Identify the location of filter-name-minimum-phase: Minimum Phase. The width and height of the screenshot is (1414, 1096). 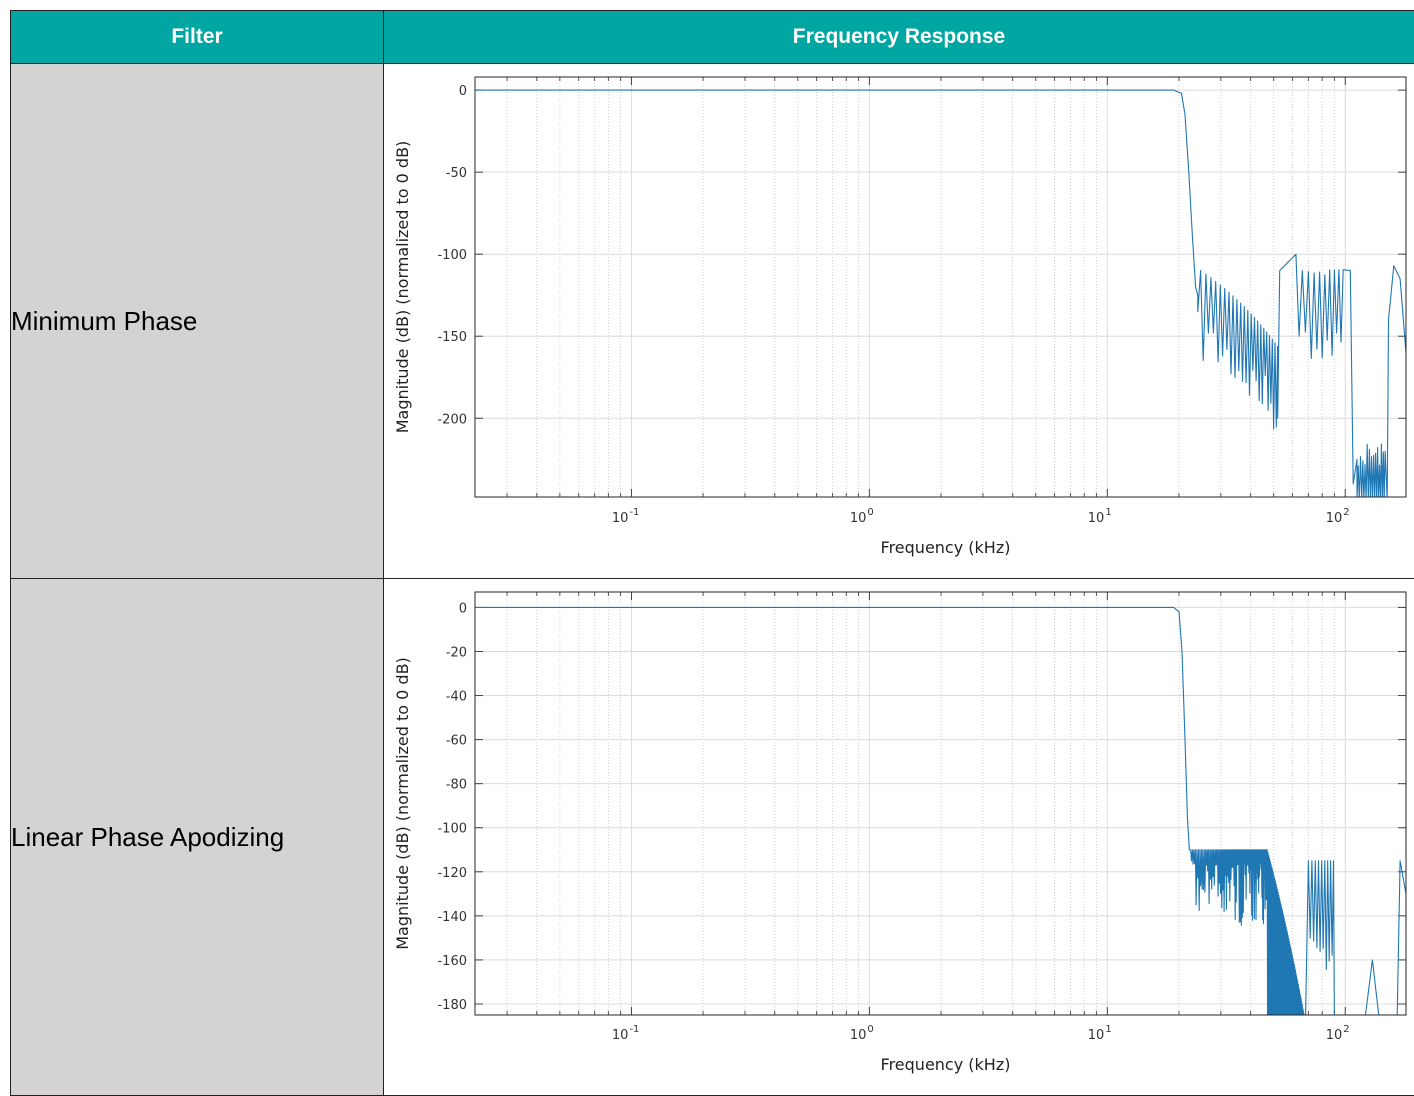
(197, 321).